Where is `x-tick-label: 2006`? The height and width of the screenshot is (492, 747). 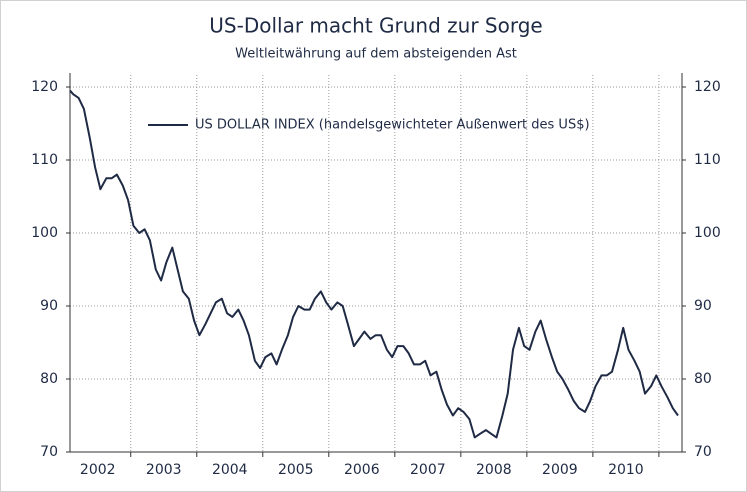 x-tick-label: 2006 is located at coordinates (362, 470).